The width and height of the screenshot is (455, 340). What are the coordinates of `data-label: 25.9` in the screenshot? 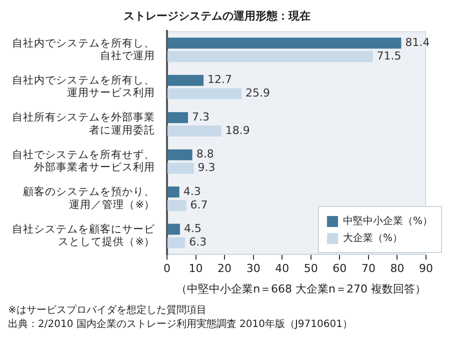 It's located at (258, 93).